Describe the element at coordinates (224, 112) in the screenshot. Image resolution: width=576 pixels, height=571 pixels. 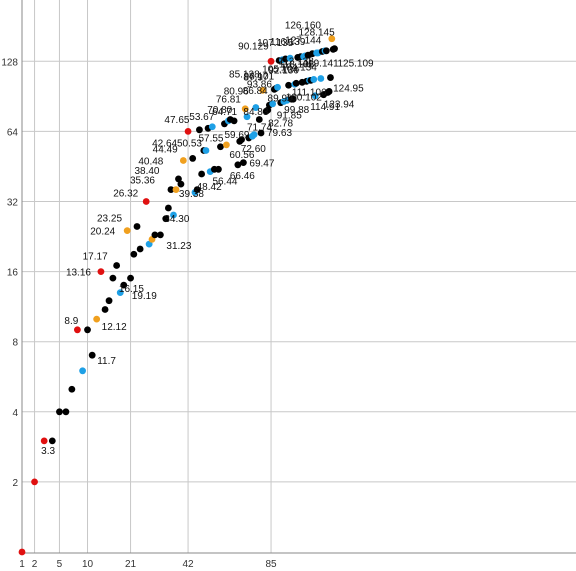
I see `point-label: 64.71` at that location.